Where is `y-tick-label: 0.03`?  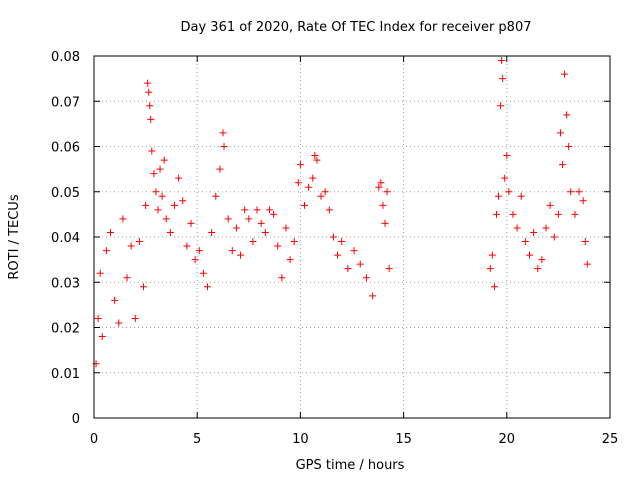
y-tick-label: 0.03 is located at coordinates (65, 283).